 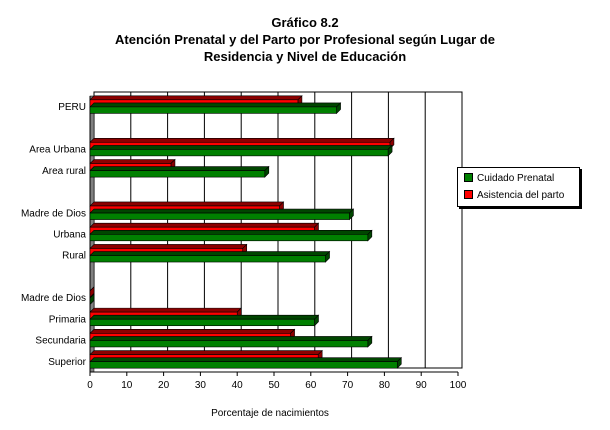 What do you see at coordinates (270, 413) in the screenshot?
I see `x-axis-label: Porcentaje de nacimientos` at bounding box center [270, 413].